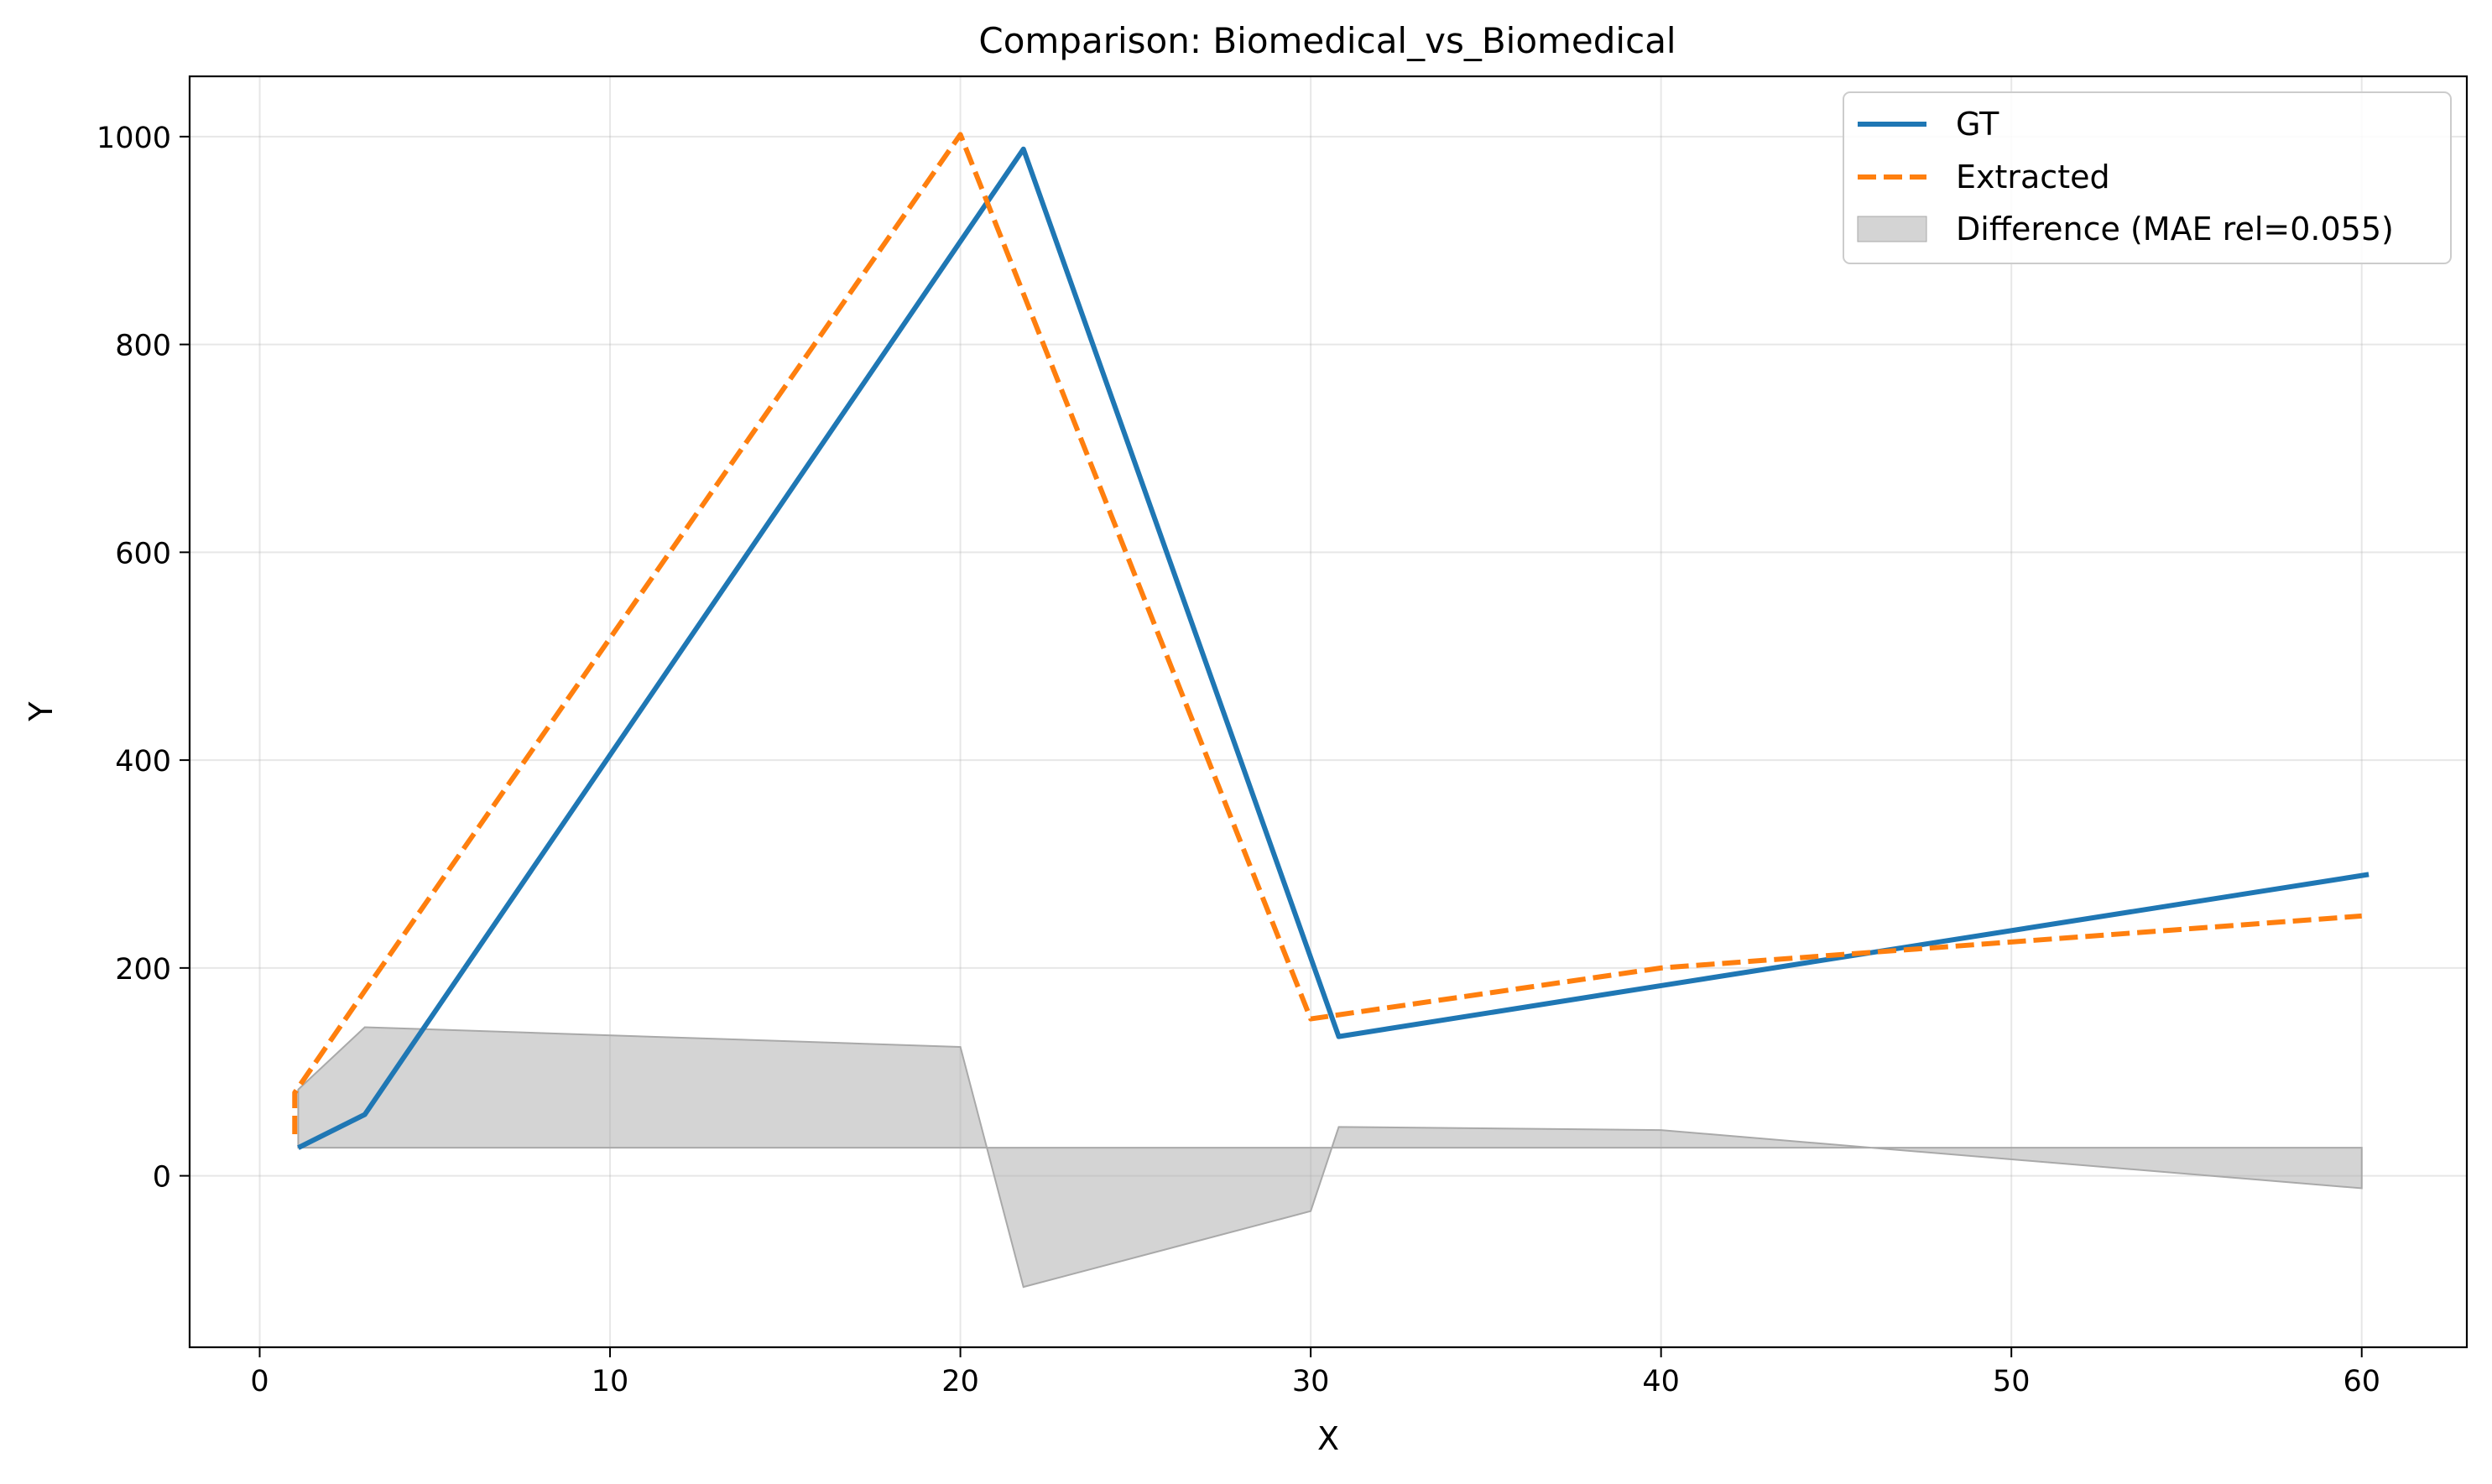  Describe the element at coordinates (2033, 177) in the screenshot. I see `legend-extracted-label: Extracted` at that location.